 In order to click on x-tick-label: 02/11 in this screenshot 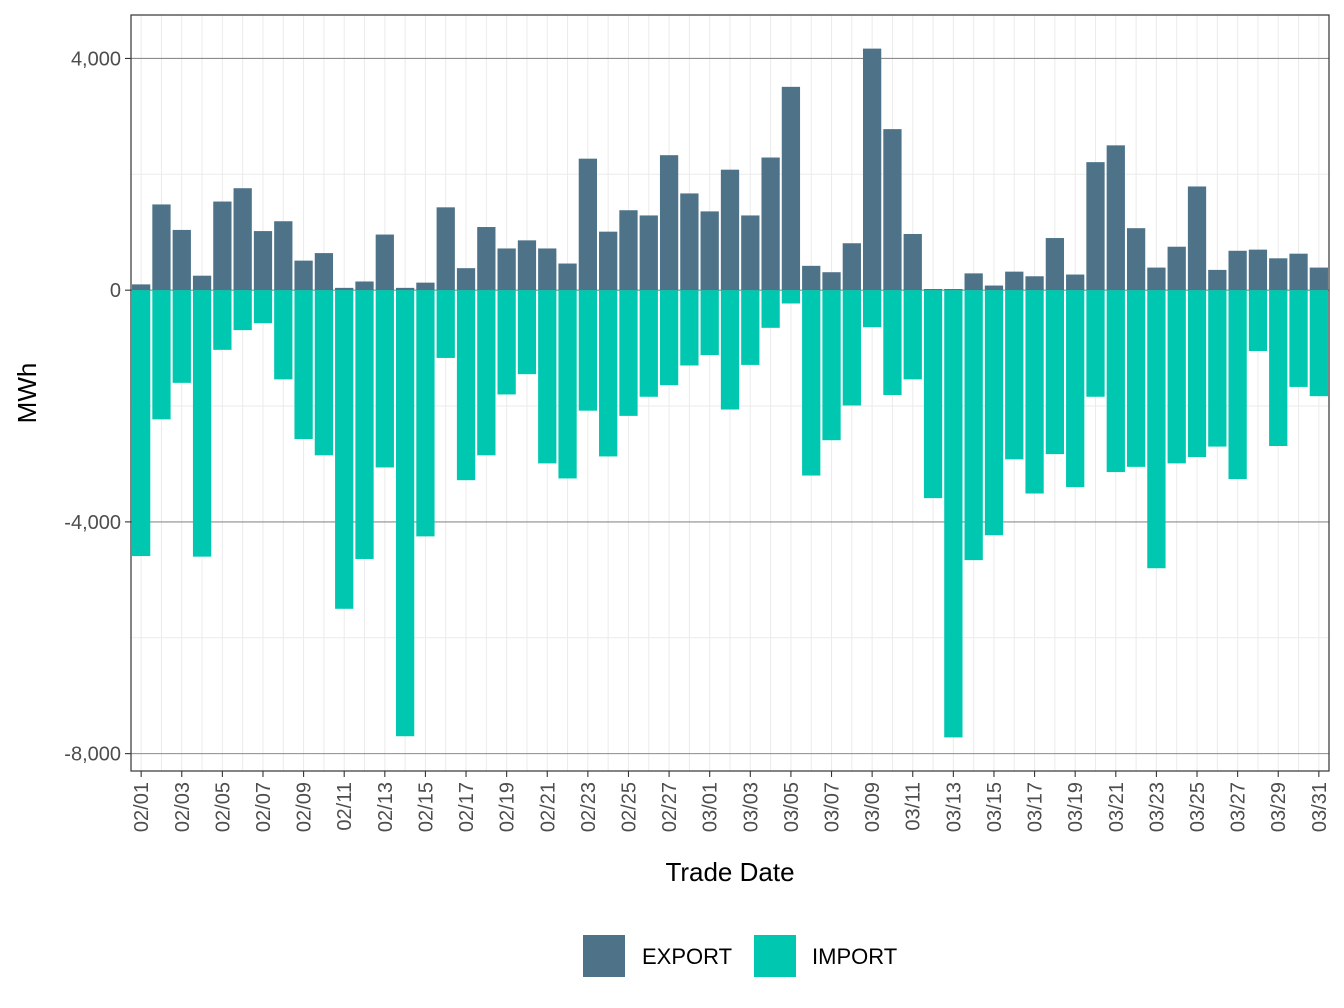, I will do `click(345, 806)`.